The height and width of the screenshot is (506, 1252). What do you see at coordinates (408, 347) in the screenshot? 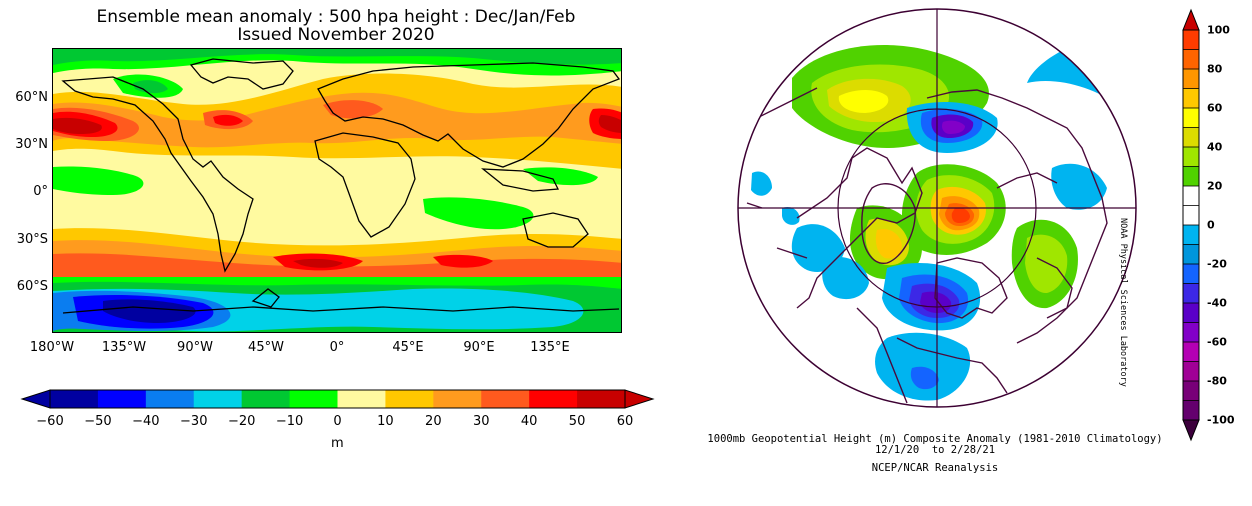
I see `lon-label-45e: 45°E` at bounding box center [408, 347].